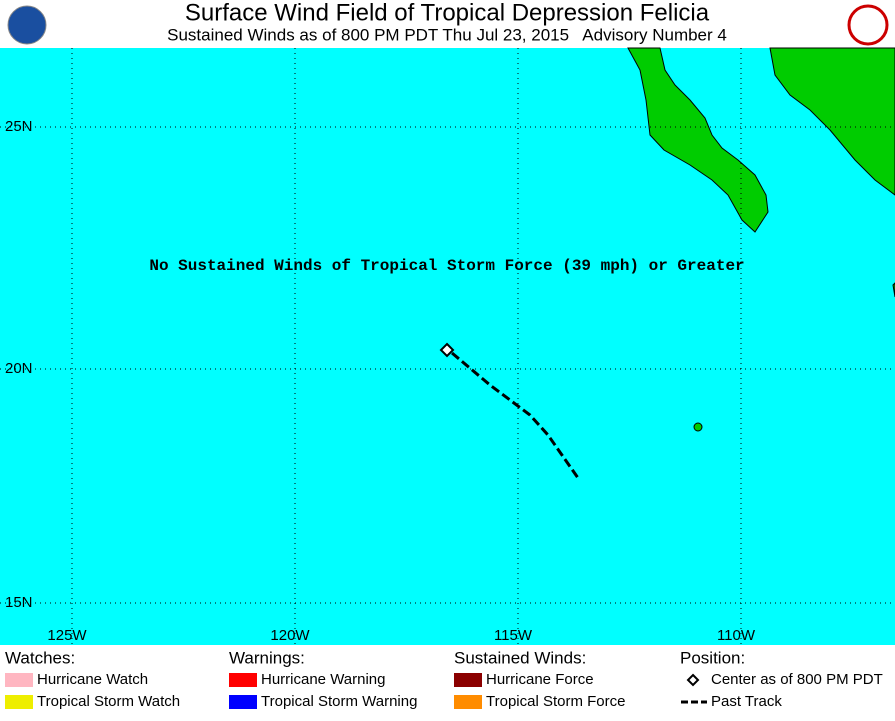  I want to click on past-track, so click(515, 415).